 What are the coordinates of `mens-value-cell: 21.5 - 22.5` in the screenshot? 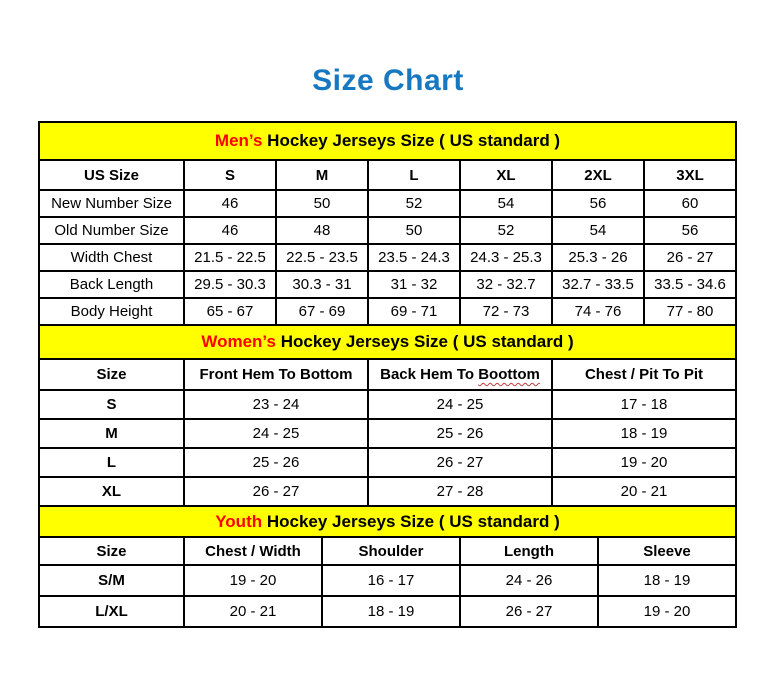 It's located at (230, 257).